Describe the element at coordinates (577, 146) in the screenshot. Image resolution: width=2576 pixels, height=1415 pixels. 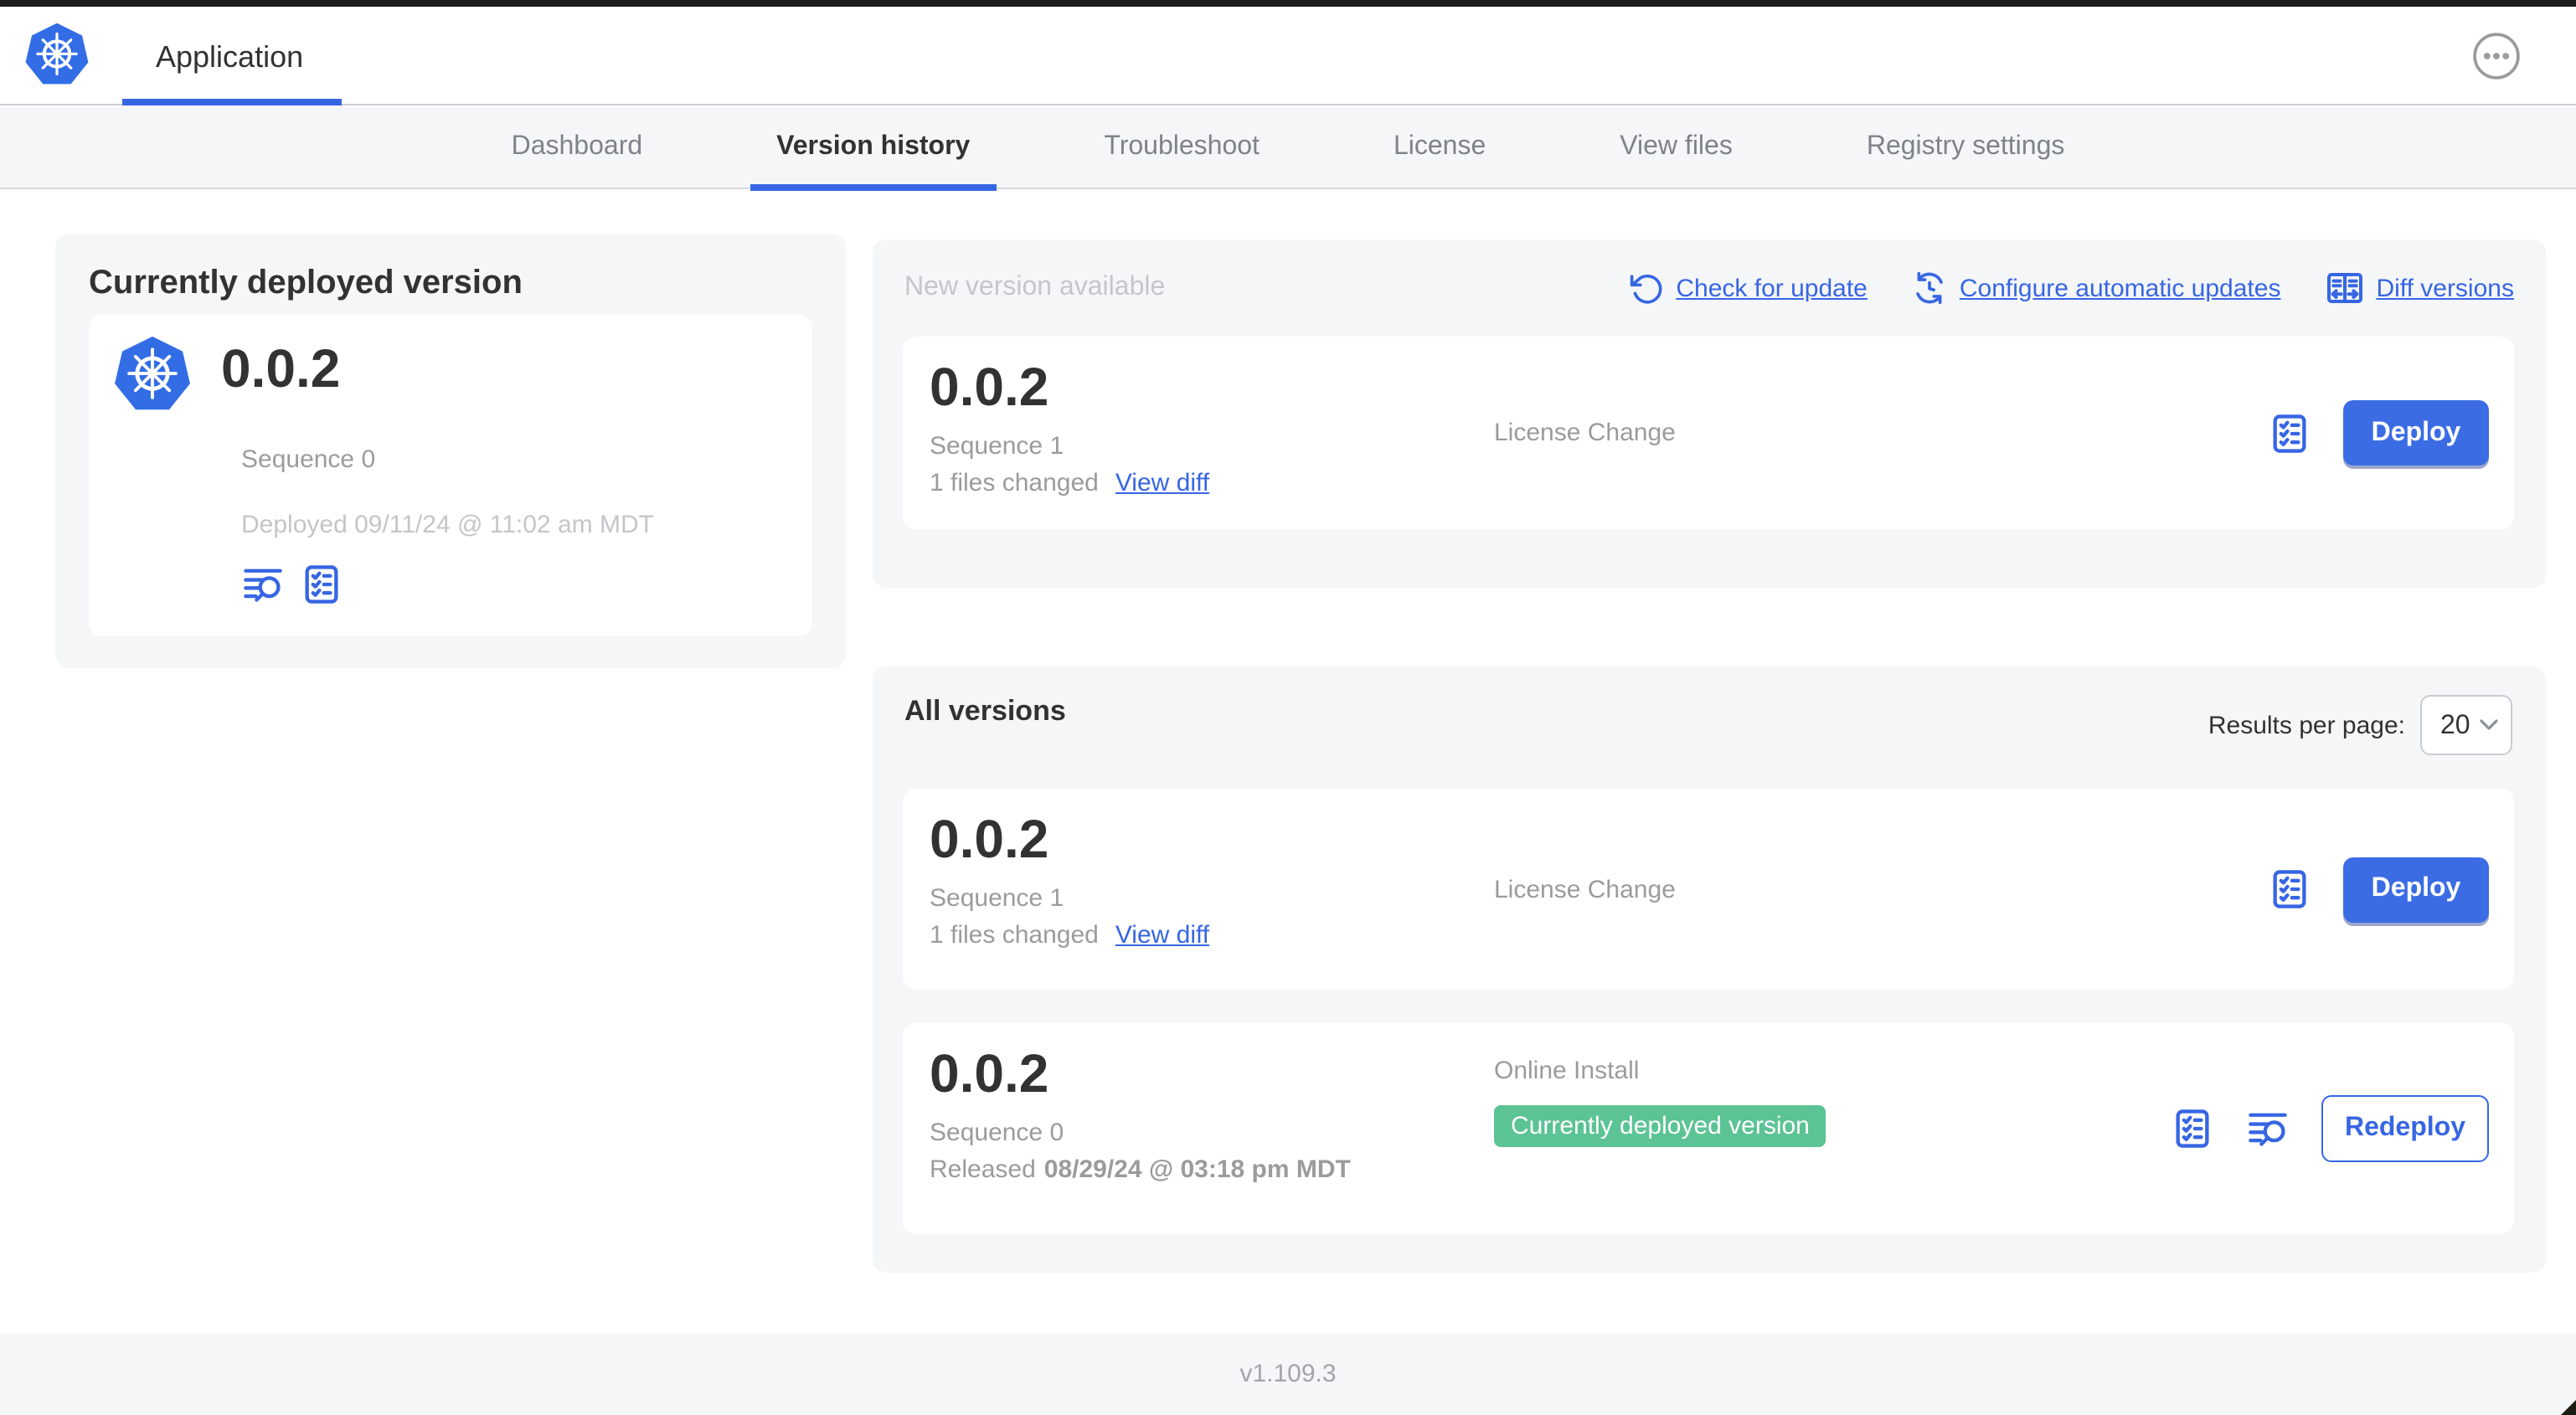
I see `tab-dashboard: Dashboard` at that location.